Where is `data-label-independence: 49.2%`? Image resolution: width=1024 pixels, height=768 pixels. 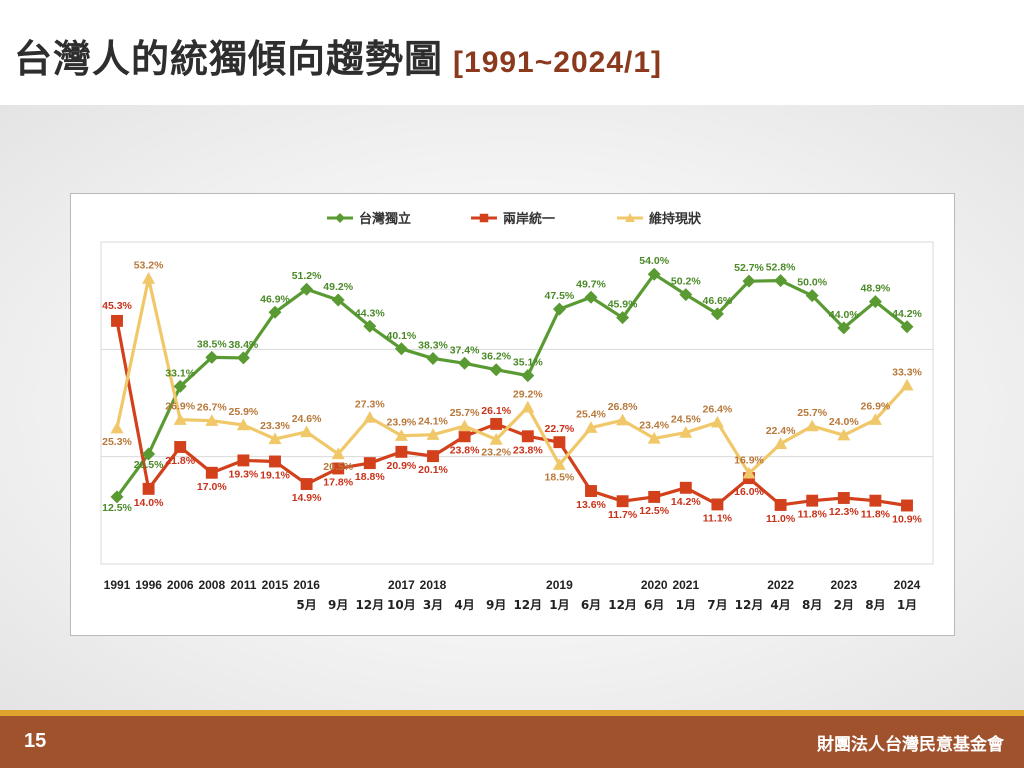
data-label-independence: 49.2% is located at coordinates (338, 287).